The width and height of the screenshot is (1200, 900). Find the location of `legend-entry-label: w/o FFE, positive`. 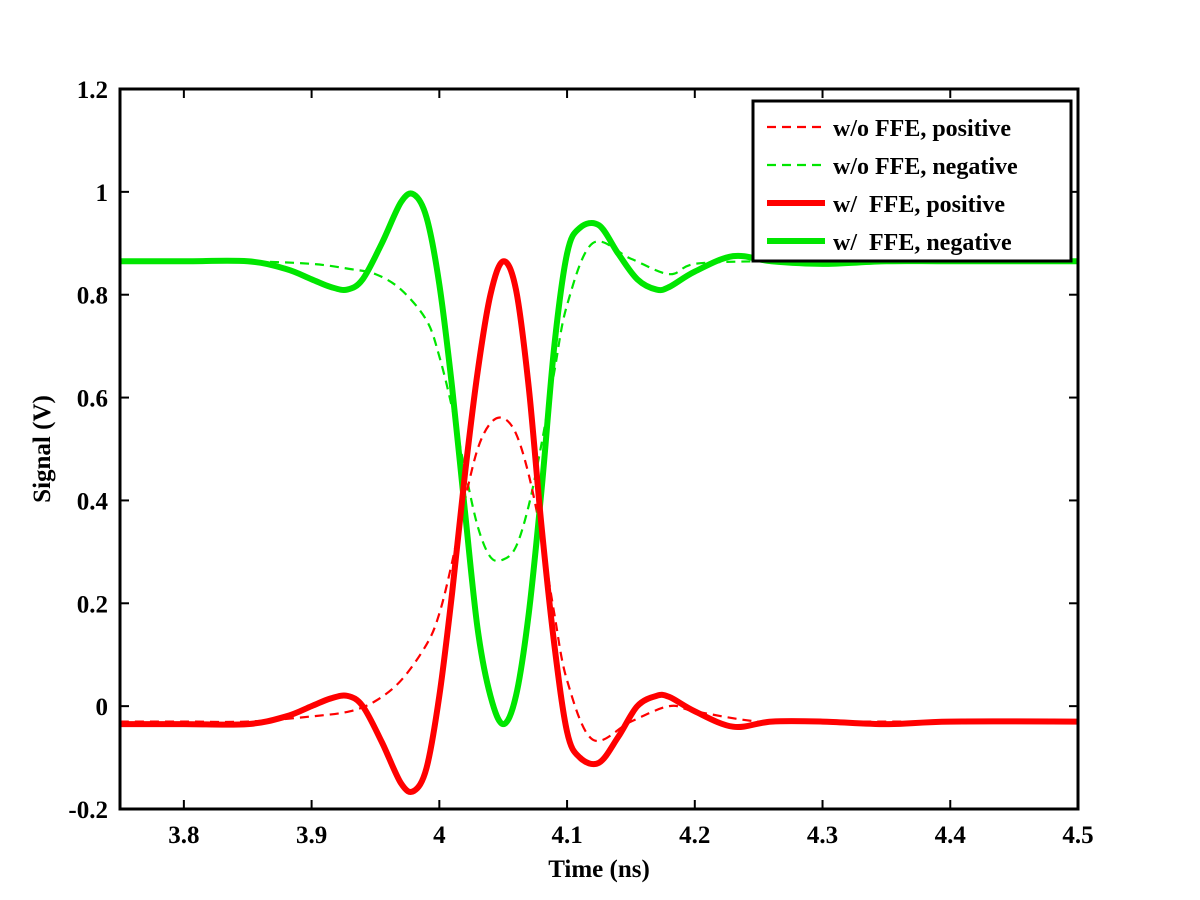

legend-entry-label: w/o FFE, positive is located at coordinates (922, 129).